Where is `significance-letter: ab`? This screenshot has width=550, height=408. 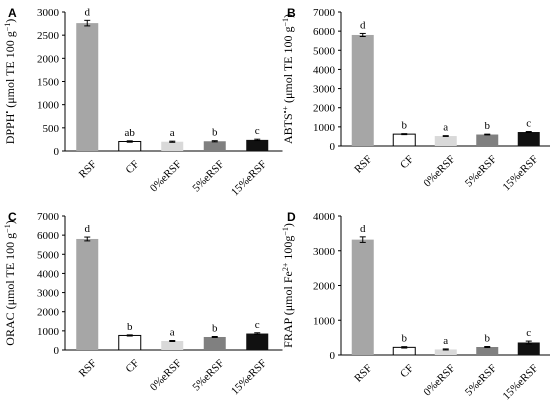
significance-letter: ab is located at coordinates (130, 133).